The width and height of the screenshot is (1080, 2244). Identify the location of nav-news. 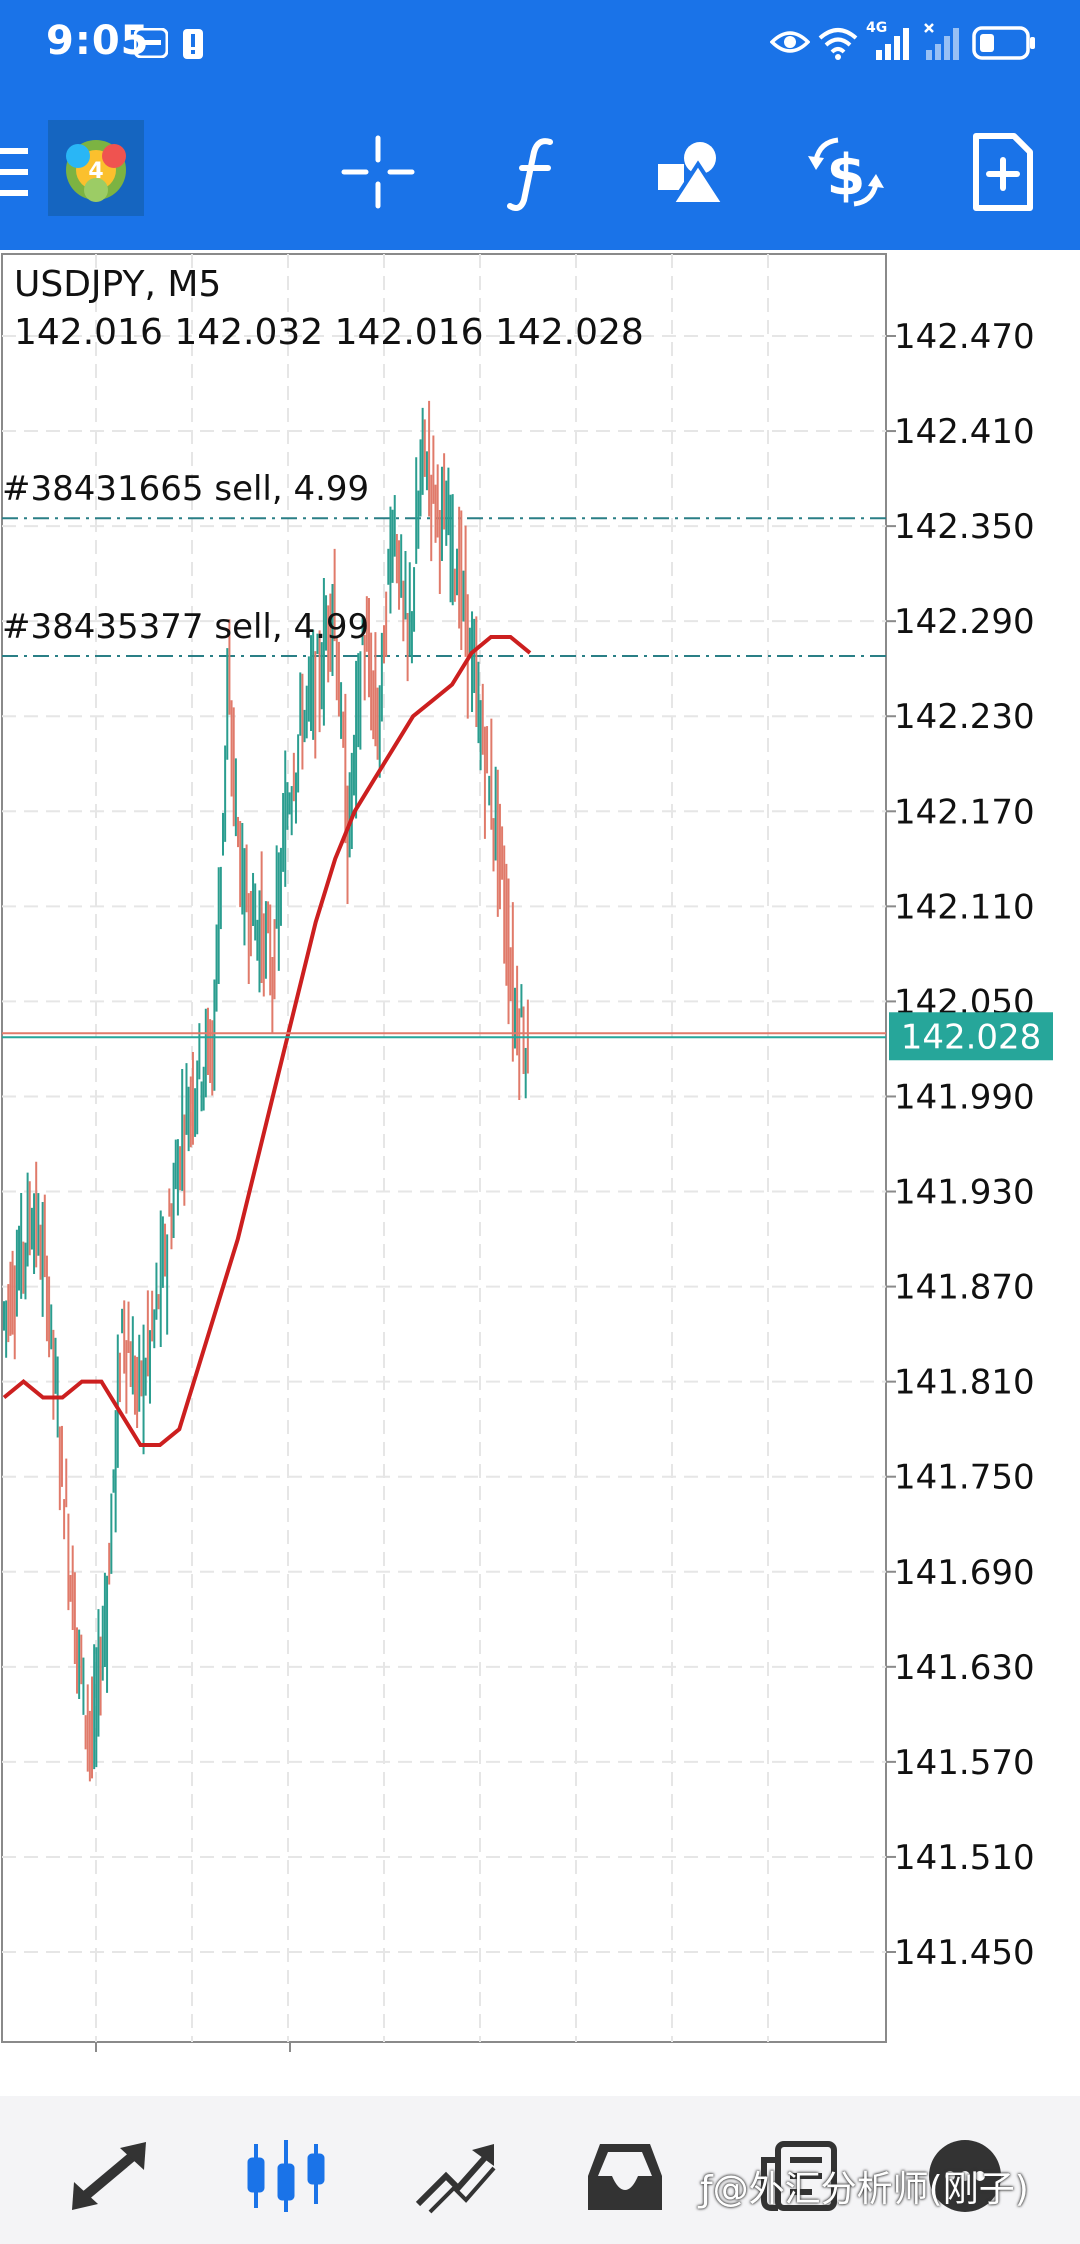
(801, 2176).